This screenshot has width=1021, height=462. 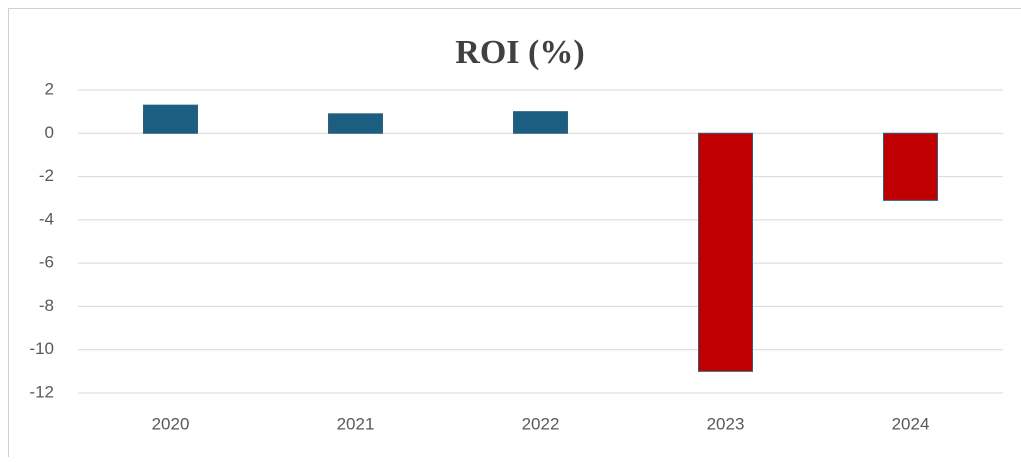 I want to click on y-tick-label: 0, so click(x=49, y=132).